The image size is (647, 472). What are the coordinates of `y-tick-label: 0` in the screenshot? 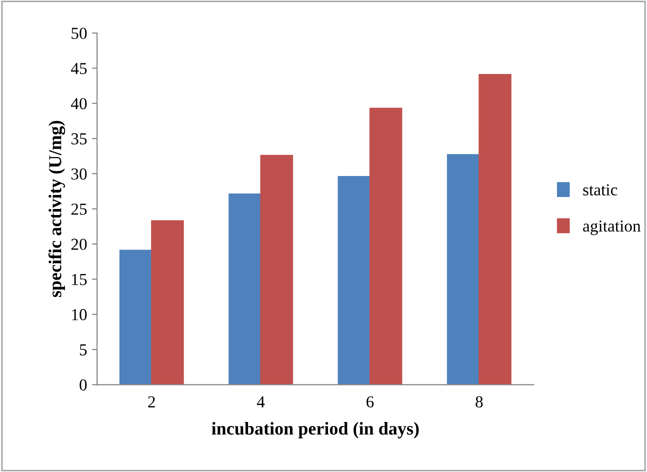 It's located at (83, 385).